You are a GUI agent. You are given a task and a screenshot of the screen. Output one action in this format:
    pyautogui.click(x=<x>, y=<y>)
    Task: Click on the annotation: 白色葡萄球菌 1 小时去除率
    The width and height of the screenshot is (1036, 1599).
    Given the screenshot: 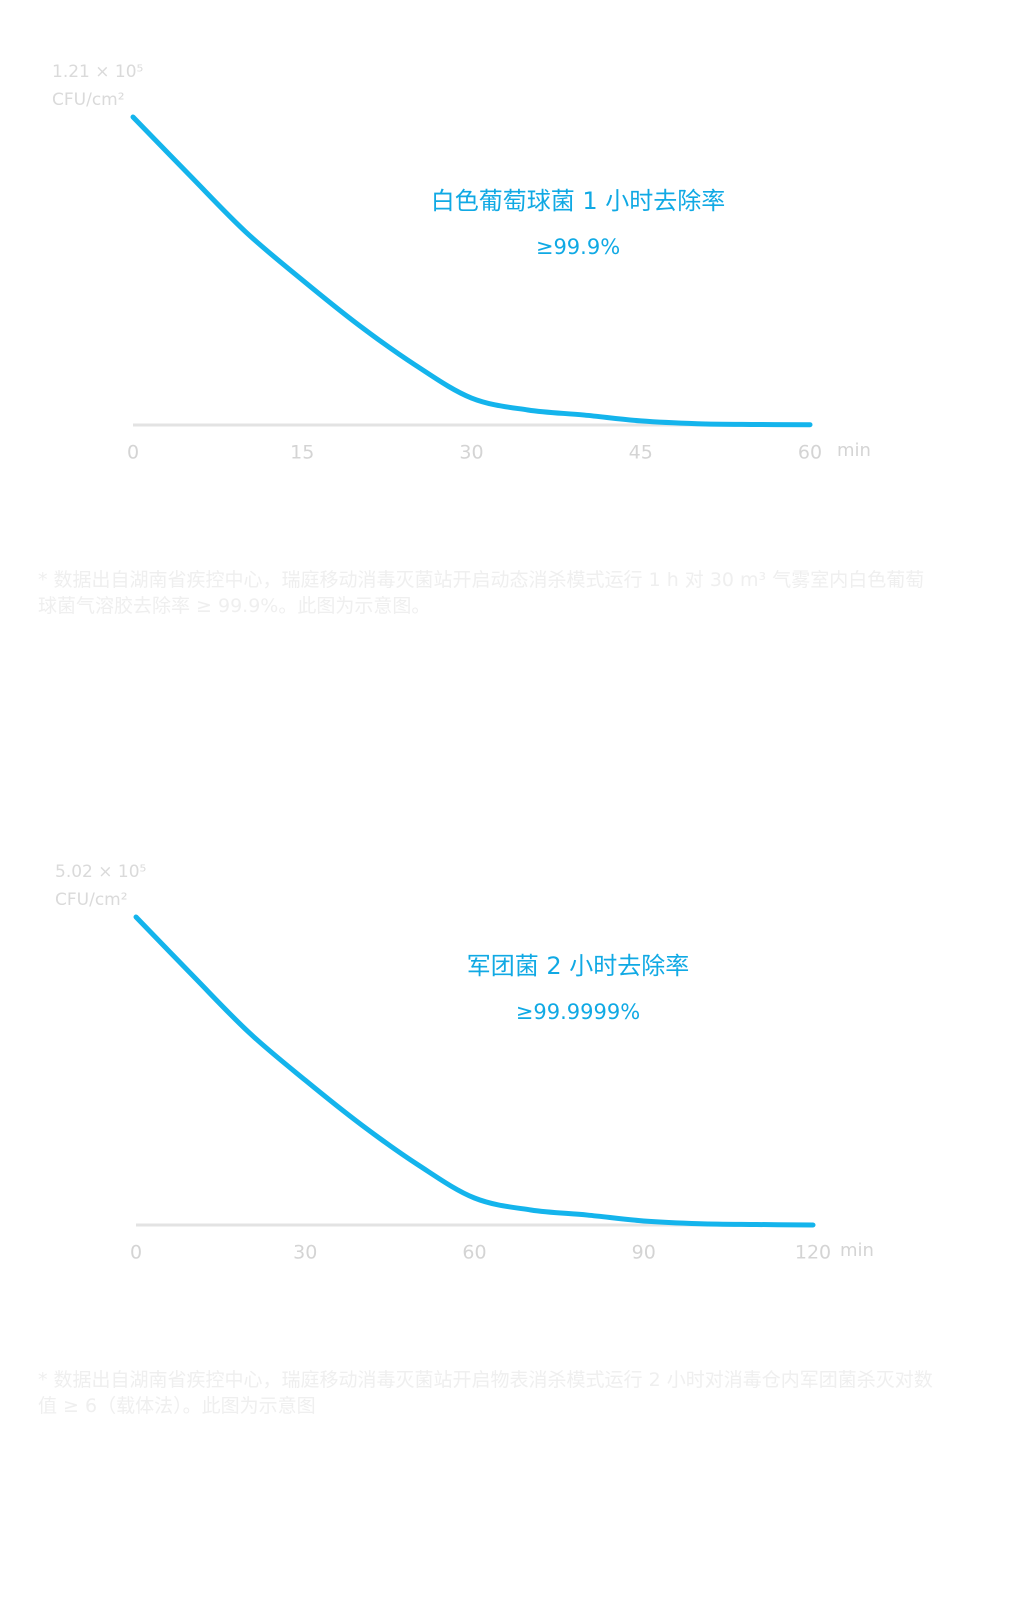 What is the action you would take?
    pyautogui.click(x=578, y=201)
    